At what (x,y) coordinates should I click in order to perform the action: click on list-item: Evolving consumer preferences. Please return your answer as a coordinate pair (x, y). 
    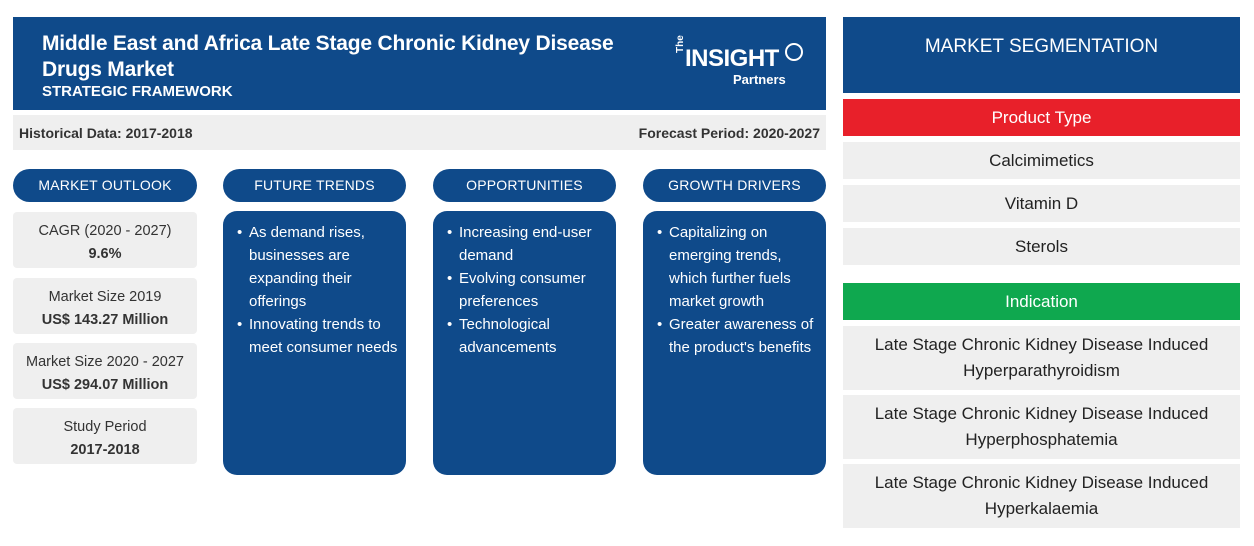
    Looking at the image, I should click on (528, 290).